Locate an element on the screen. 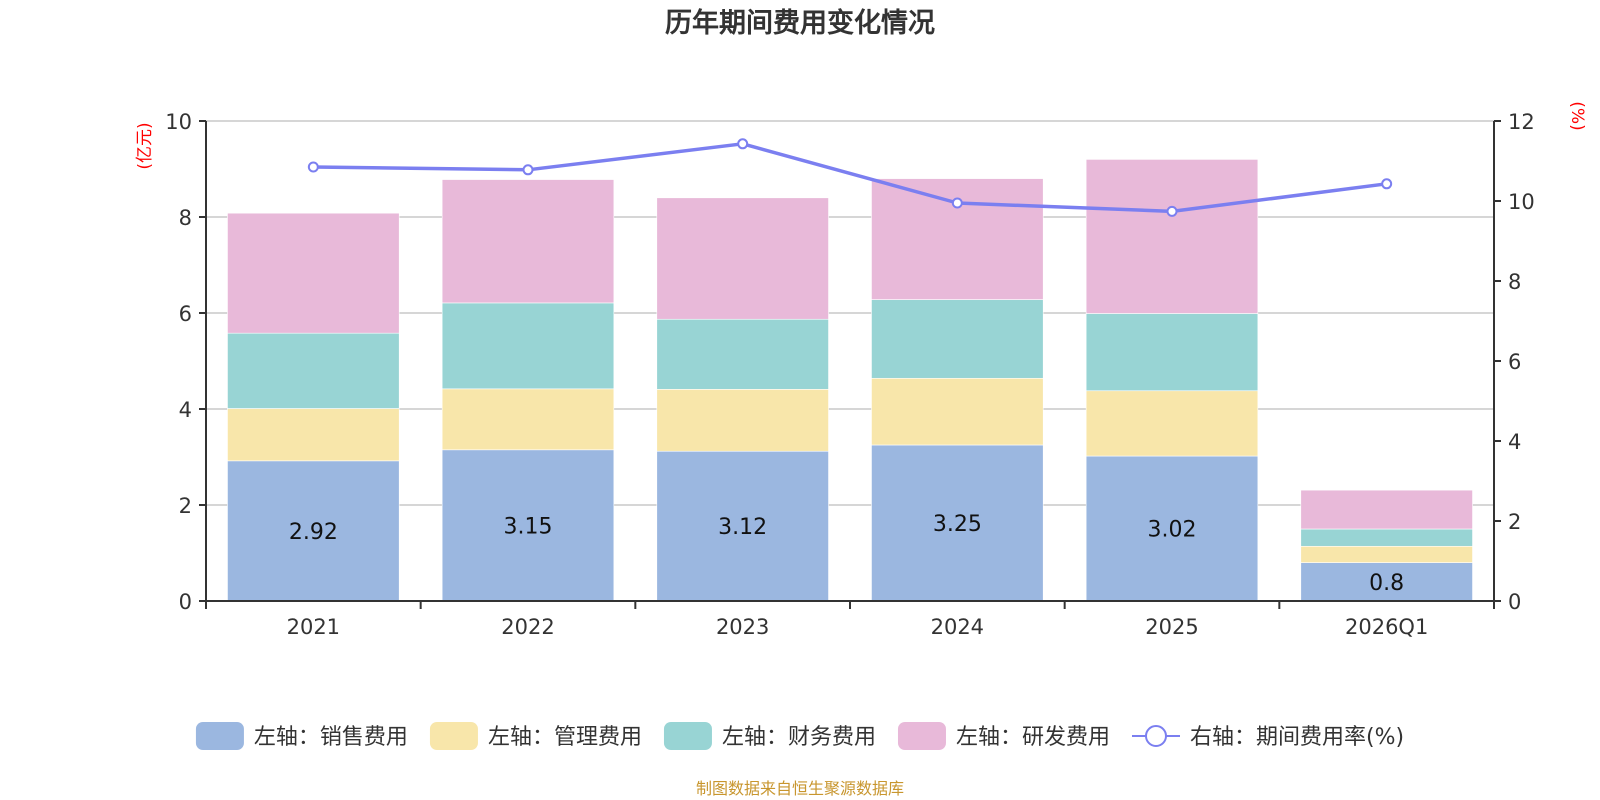 Image resolution: width=1600 pixels, height=800 pixels. legend: 左轴：销售费用 左轴：管理费用 左轴：财务费用 左轴：研发费用 右轴：期间费用率(%) is located at coordinates (799, 736).